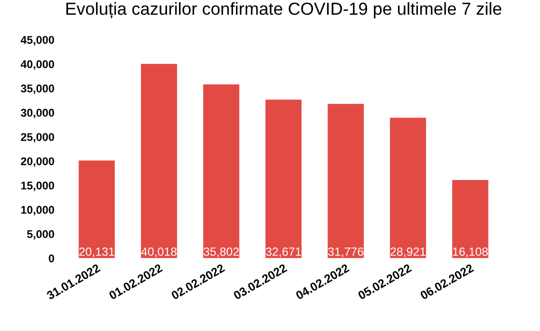 This screenshot has height=331, width=540. What do you see at coordinates (37, 211) in the screenshot?
I see `y-tick-label: 10,000` at bounding box center [37, 211].